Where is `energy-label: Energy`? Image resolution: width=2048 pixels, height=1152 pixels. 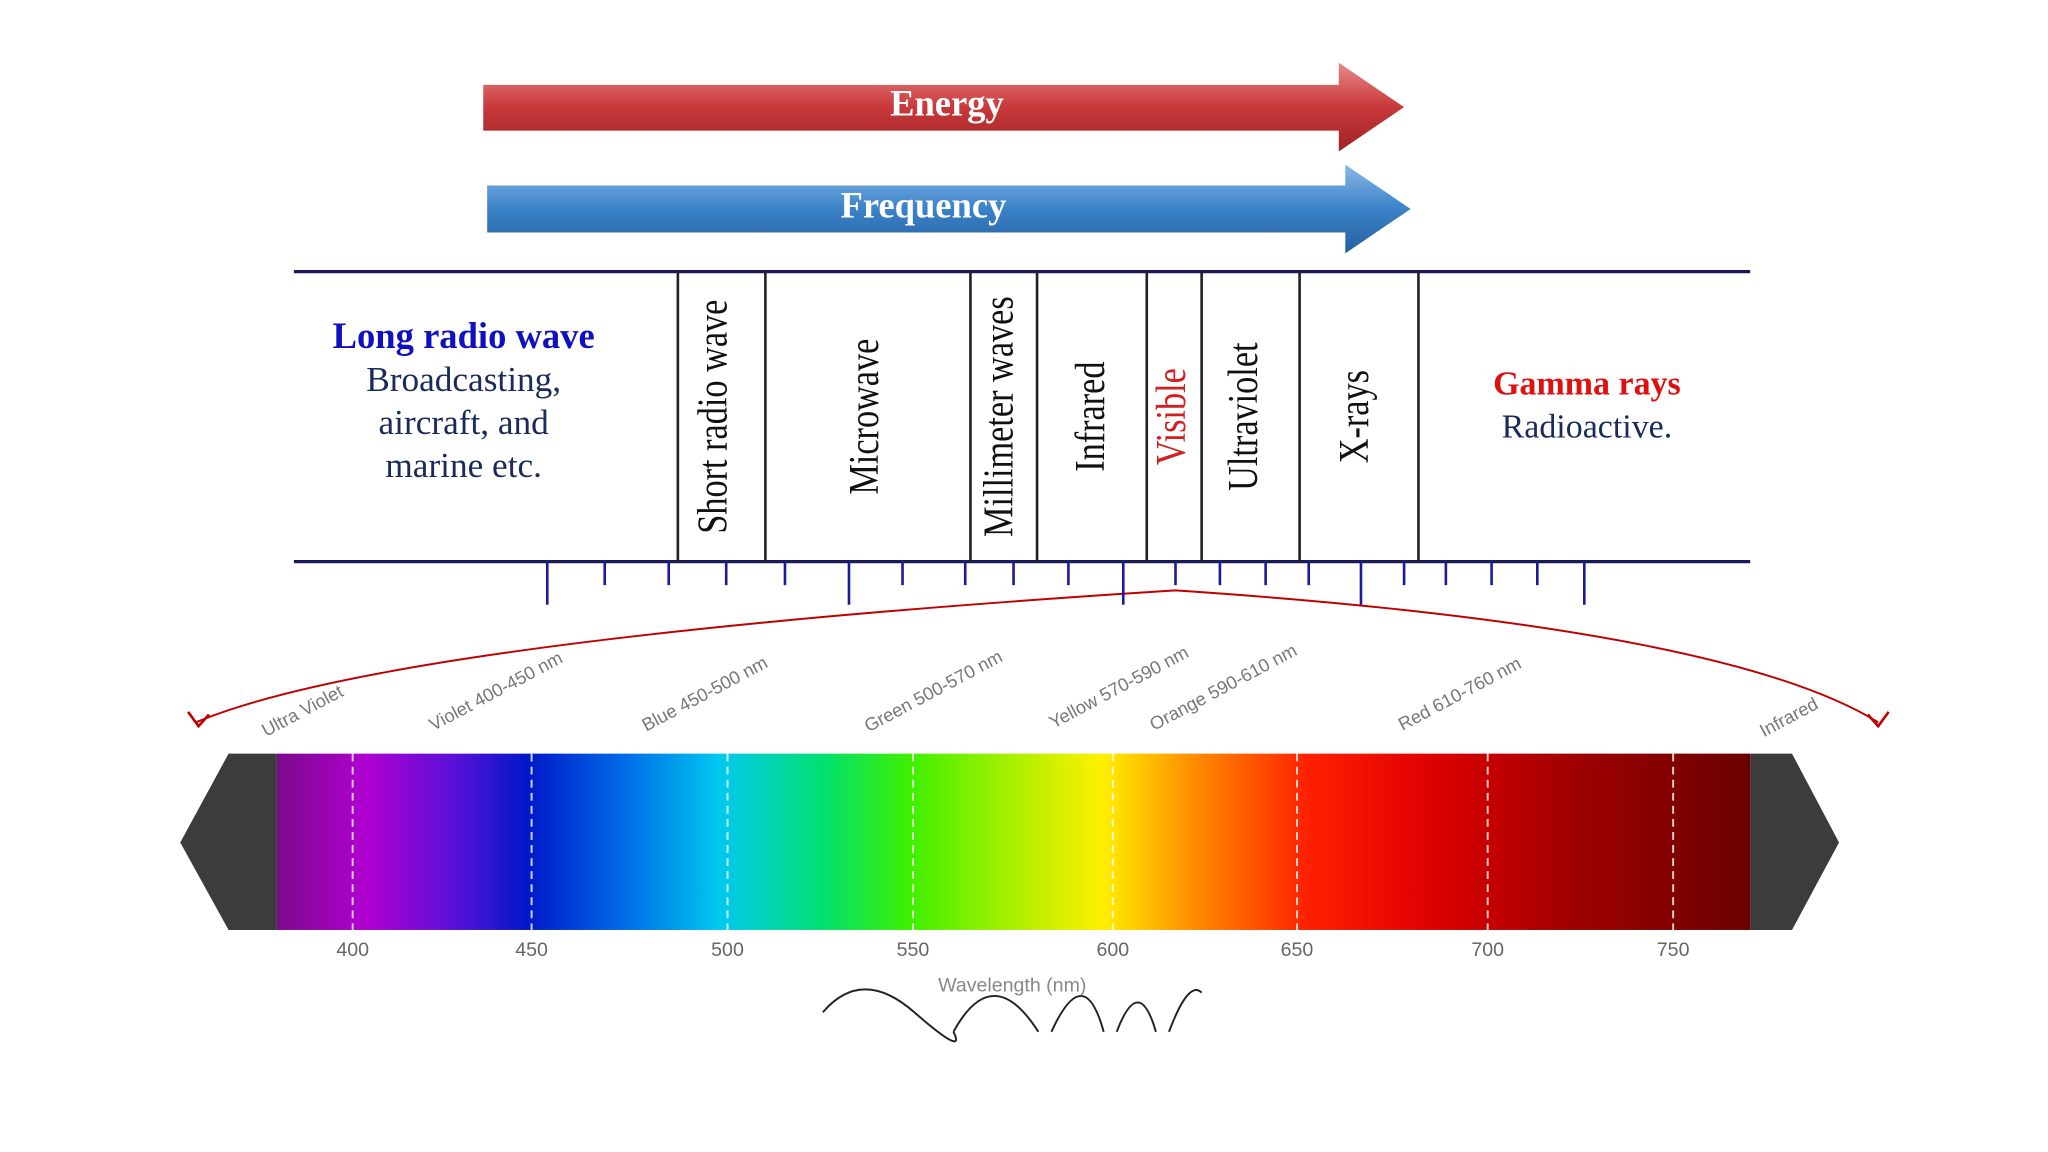 energy-label: Energy is located at coordinates (947, 102).